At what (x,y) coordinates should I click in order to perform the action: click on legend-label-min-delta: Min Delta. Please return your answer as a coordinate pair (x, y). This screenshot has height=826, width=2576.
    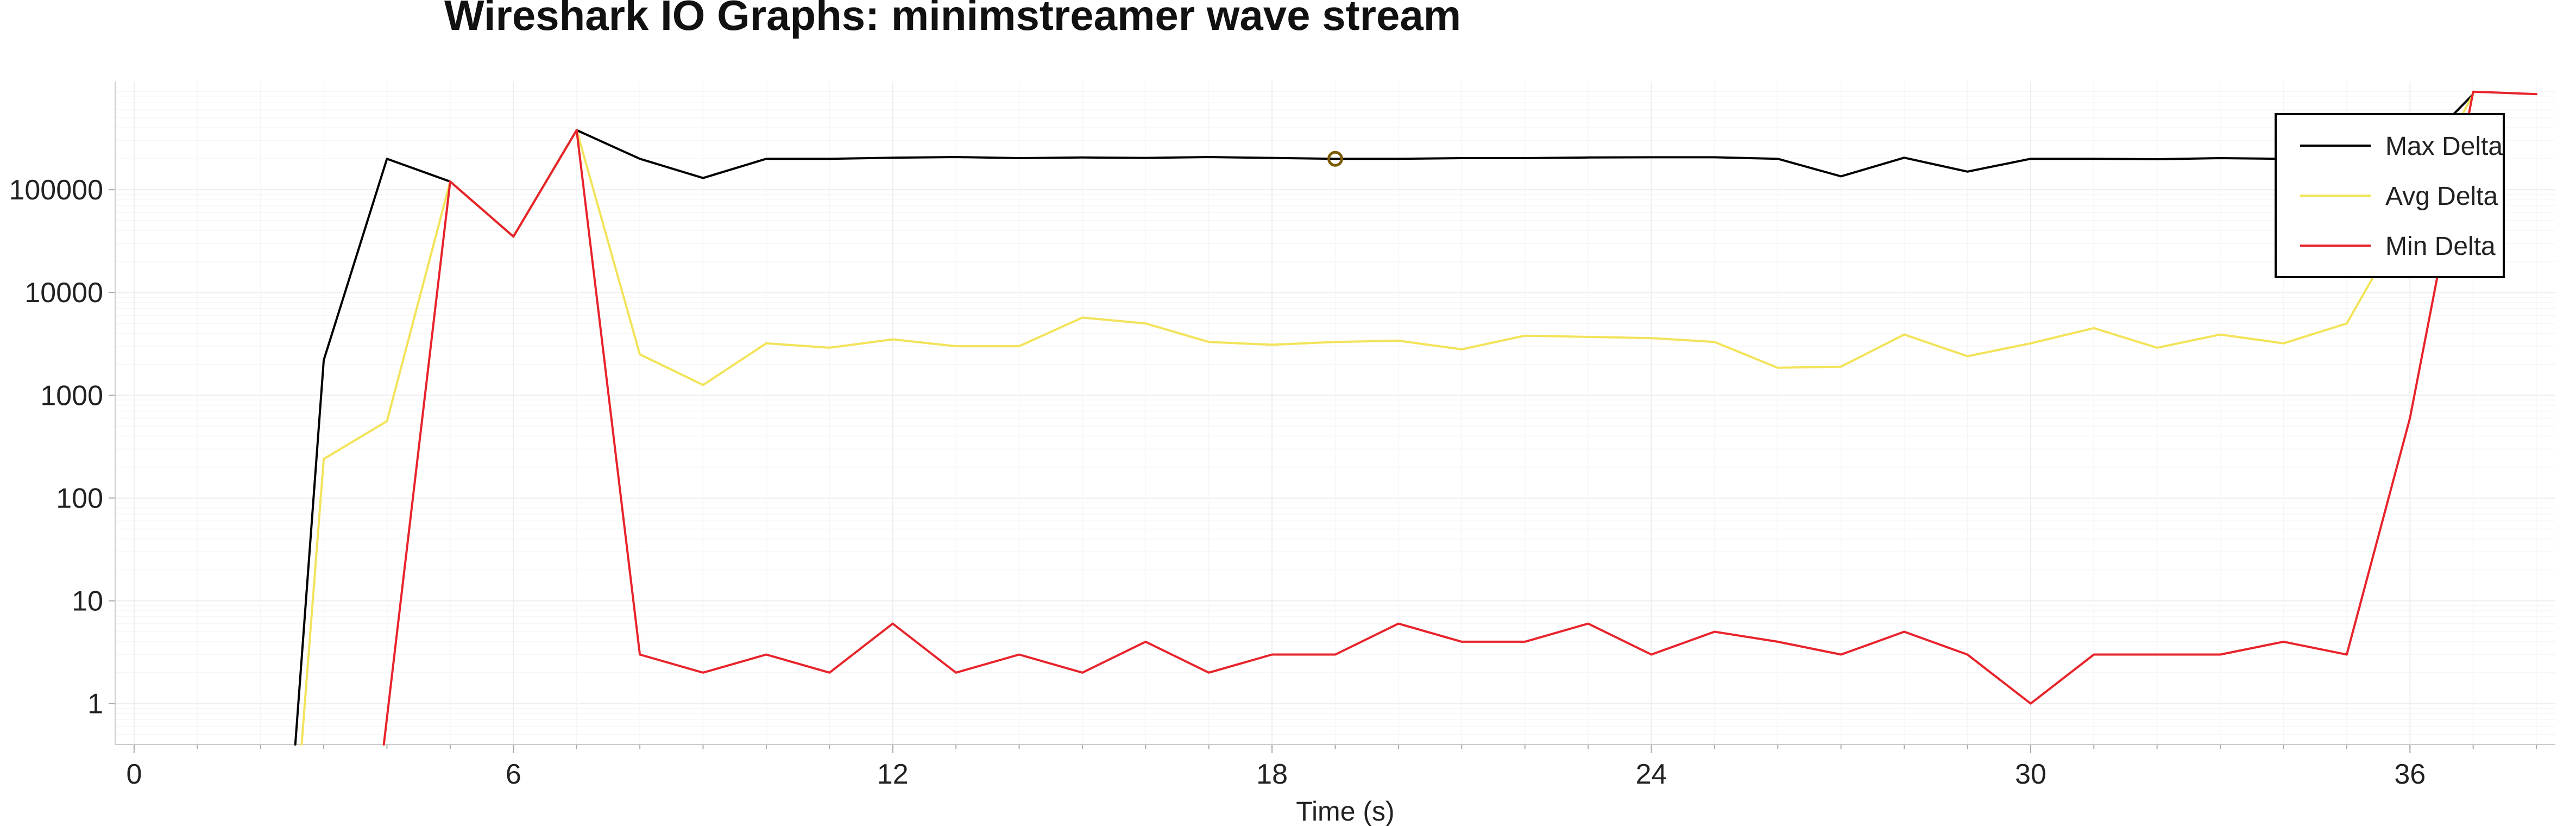
    Looking at the image, I should click on (2441, 246).